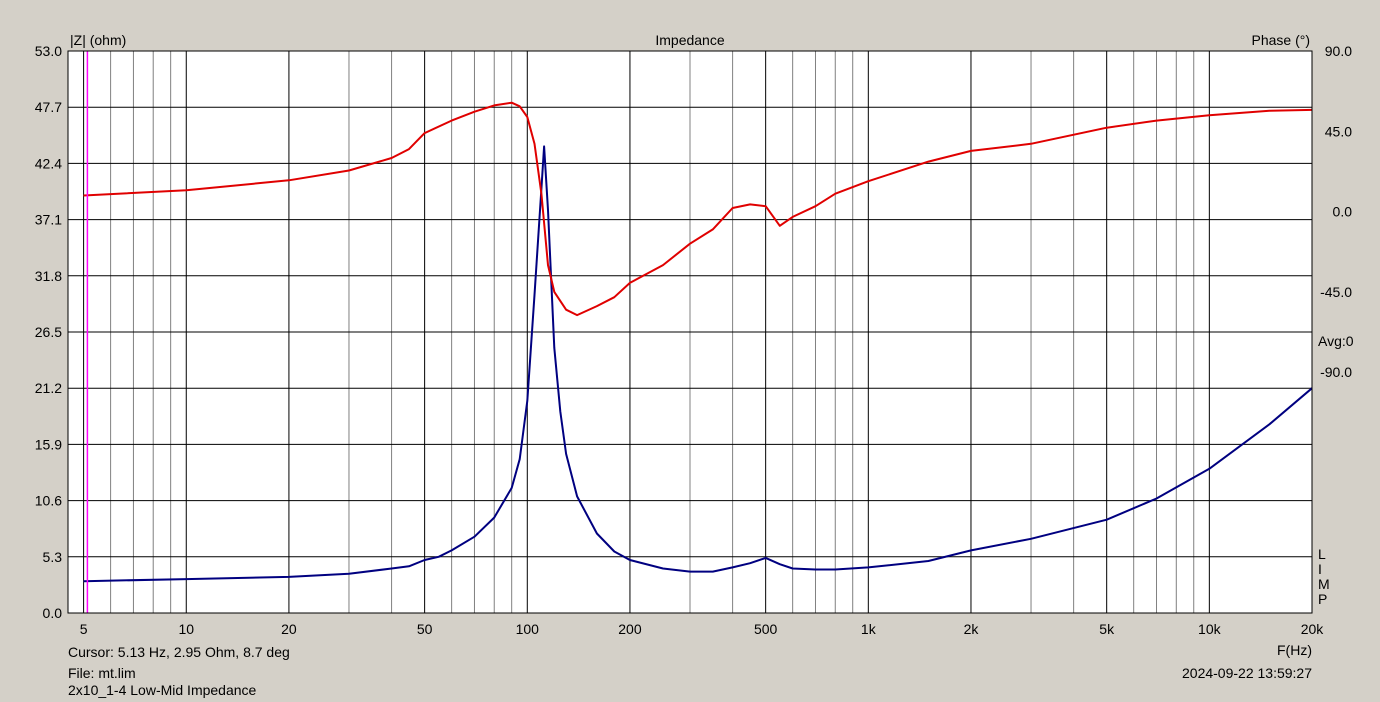 The image size is (1380, 702). Describe the element at coordinates (48, 444) in the screenshot. I see `y-left-tick-label: 15.9` at that location.